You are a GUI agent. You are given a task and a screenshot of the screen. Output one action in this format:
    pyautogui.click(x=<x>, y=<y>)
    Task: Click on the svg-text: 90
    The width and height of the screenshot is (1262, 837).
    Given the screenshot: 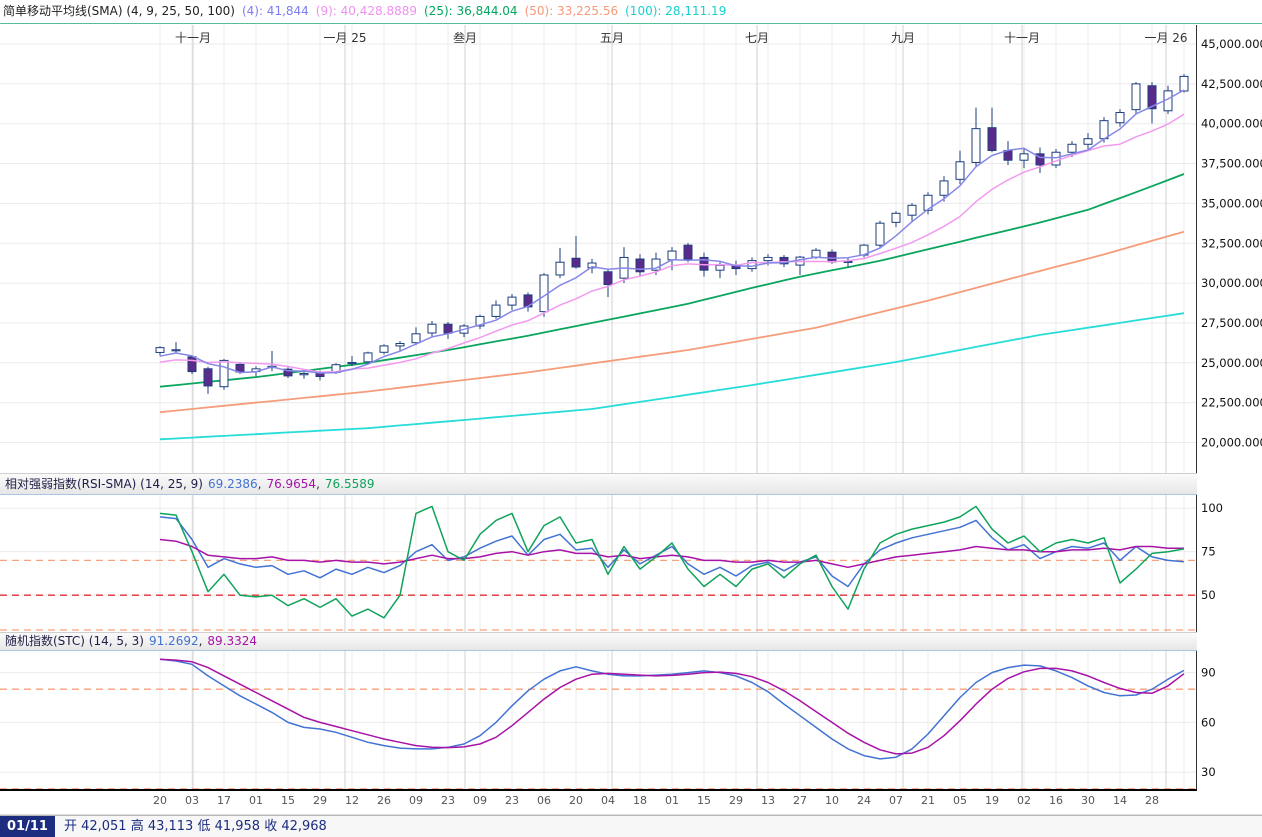 What is the action you would take?
    pyautogui.click(x=1208, y=673)
    